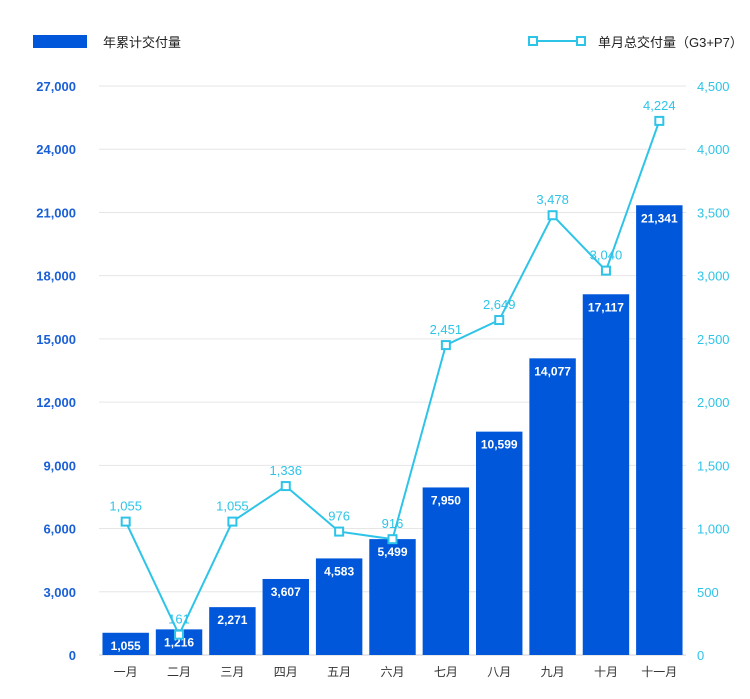 The width and height of the screenshot is (750, 699). What do you see at coordinates (56, 86) in the screenshot?
I see `left-axis-tick-label: 27,000` at bounding box center [56, 86].